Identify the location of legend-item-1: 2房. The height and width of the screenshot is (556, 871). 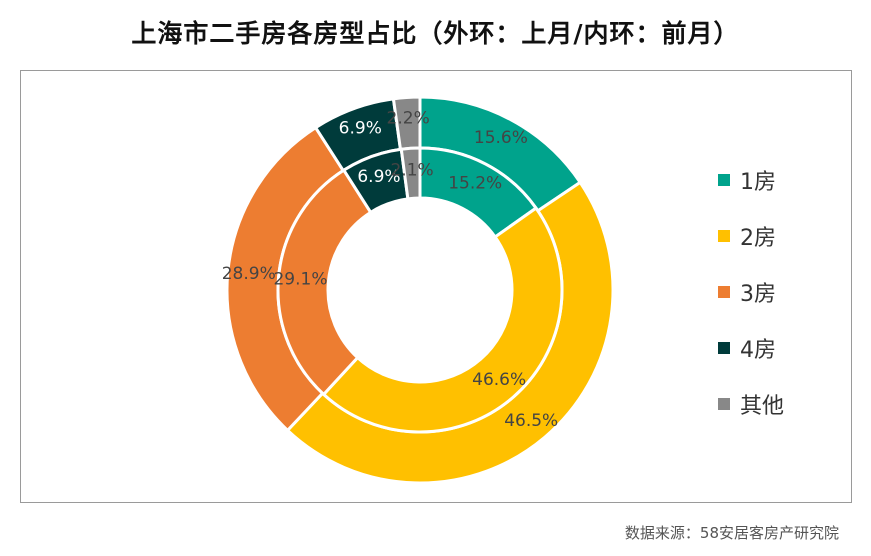
(751, 236).